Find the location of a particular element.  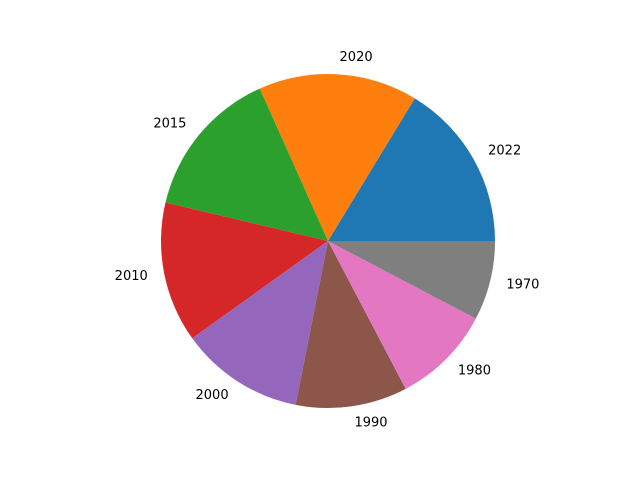

pie-slice-1980 is located at coordinates (402, 315).